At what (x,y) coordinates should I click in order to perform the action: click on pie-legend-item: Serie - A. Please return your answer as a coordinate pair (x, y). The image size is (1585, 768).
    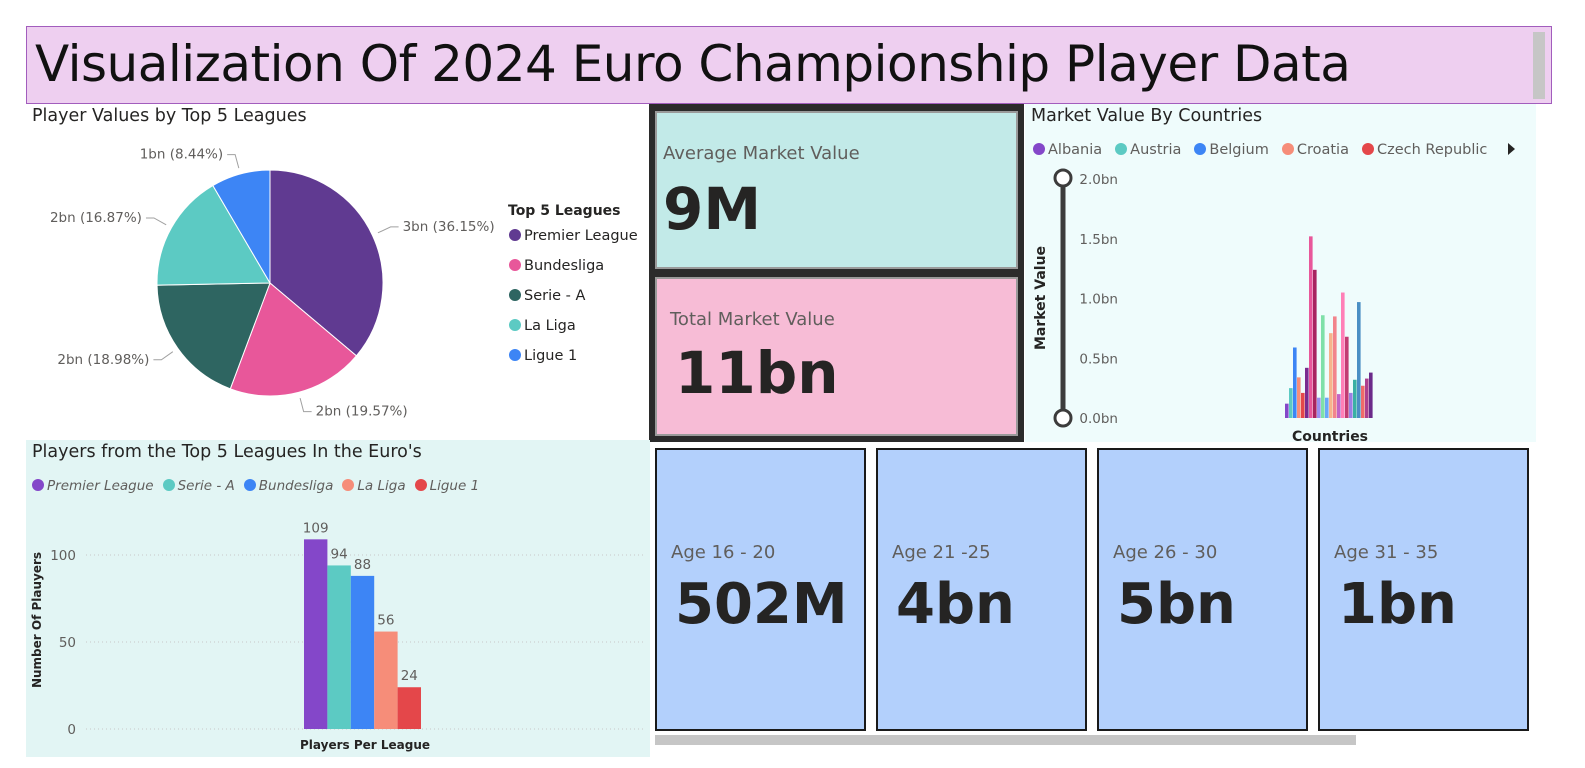
    Looking at the image, I should click on (554, 296).